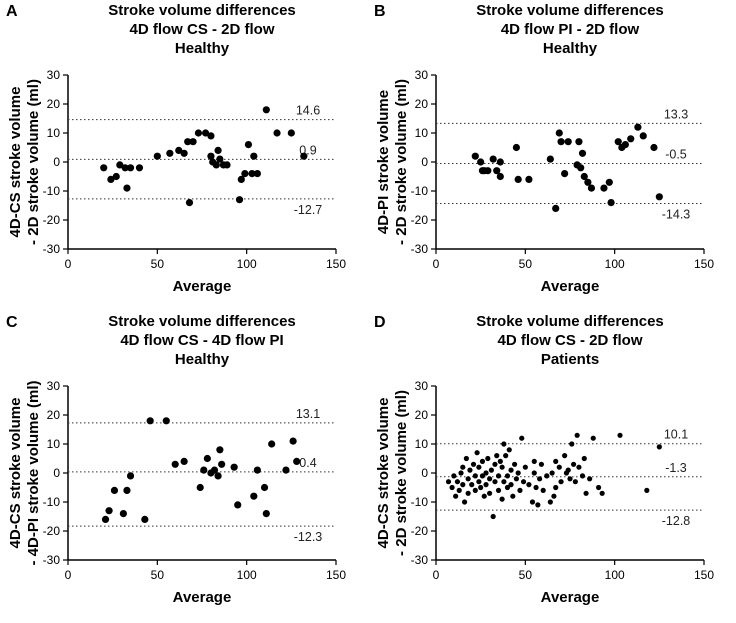 Image resolution: width=736 pixels, height=623 pixels. Describe the element at coordinates (33, 472) in the screenshot. I see `y-axis-label-line: - 4D-PI stroke volume (ml)` at that location.